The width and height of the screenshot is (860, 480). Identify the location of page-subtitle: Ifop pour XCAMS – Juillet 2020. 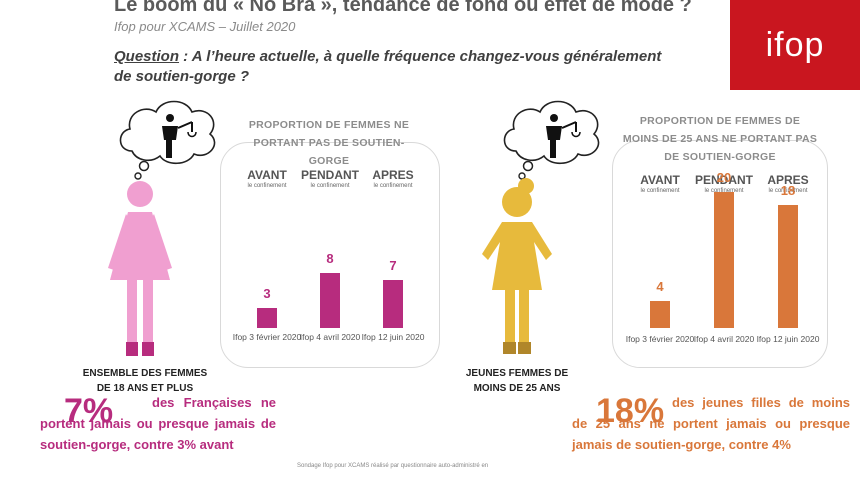
(205, 26).